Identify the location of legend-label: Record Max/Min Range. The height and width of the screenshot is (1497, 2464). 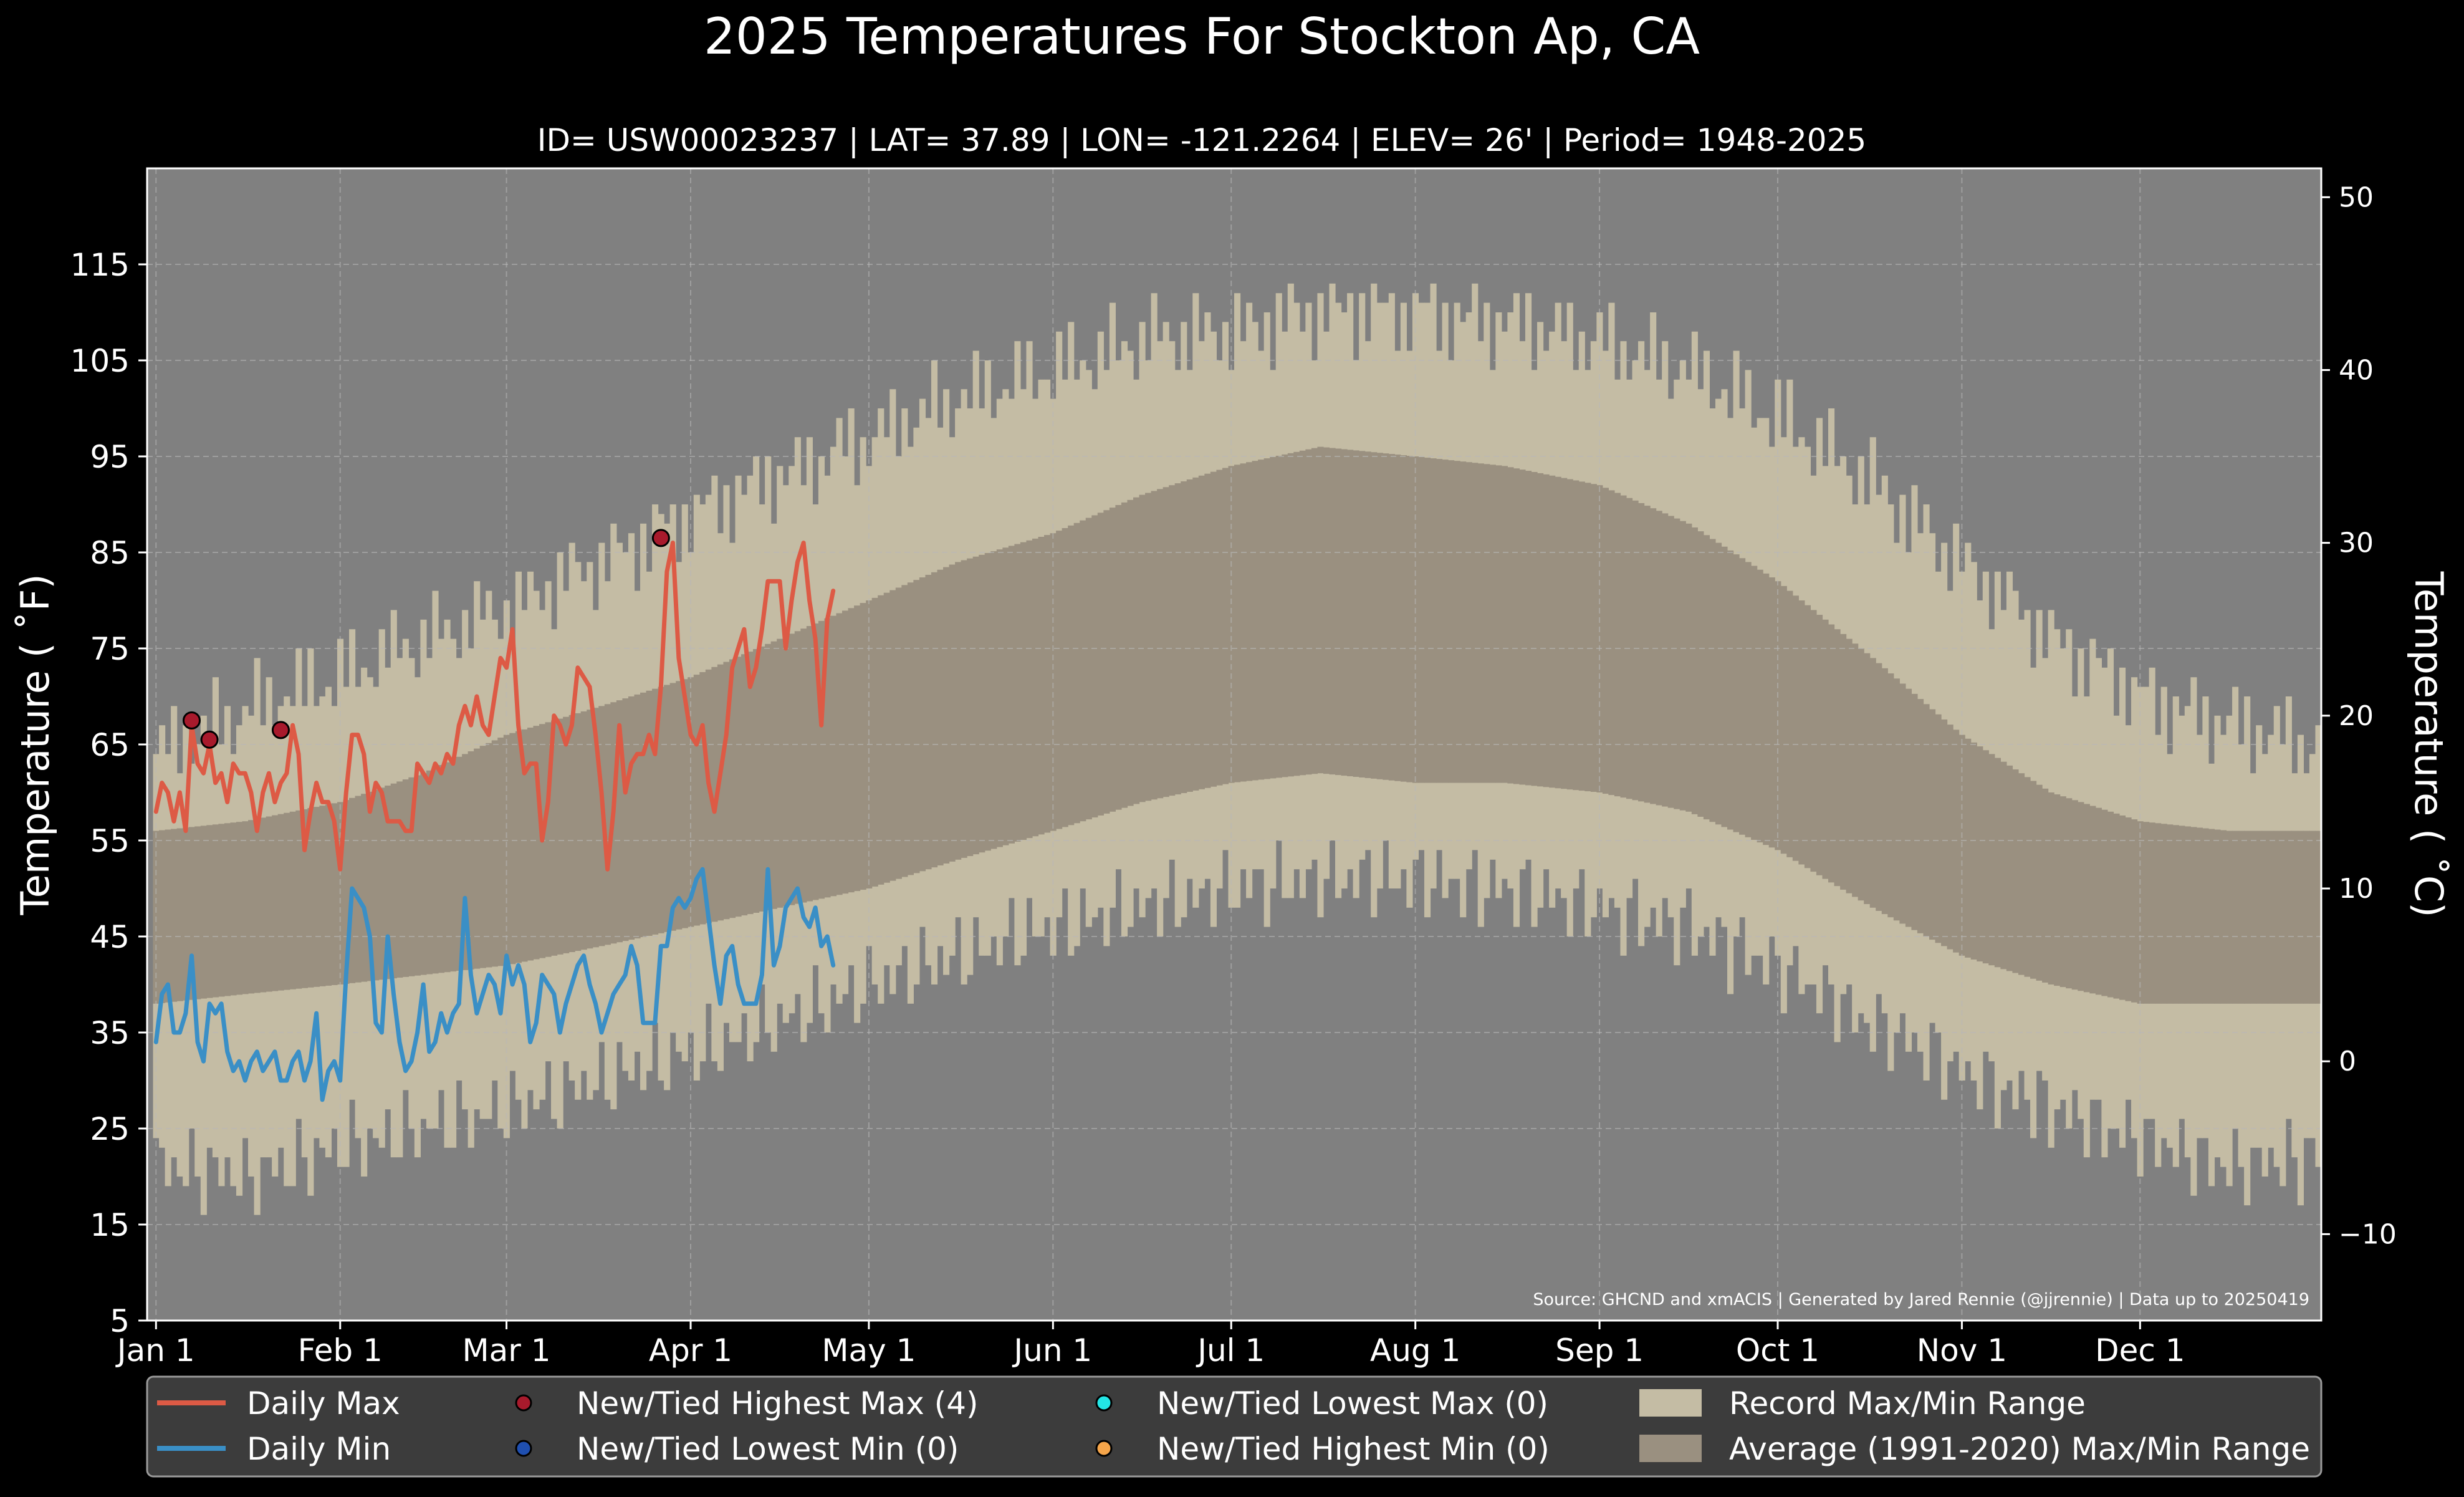
(1908, 1403).